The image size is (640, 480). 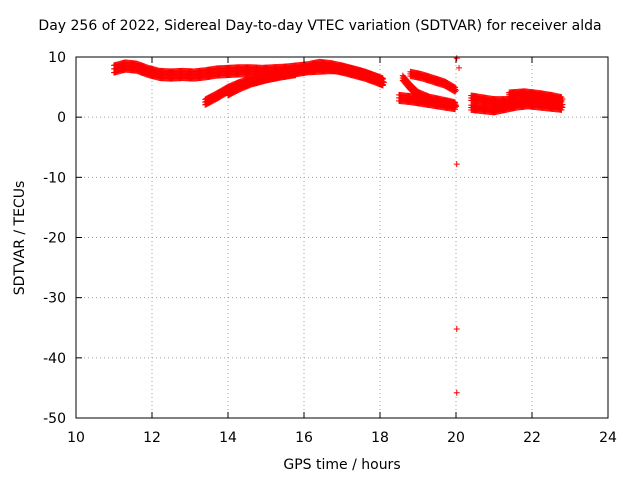 I want to click on y-tick-label: -10, so click(x=54, y=178).